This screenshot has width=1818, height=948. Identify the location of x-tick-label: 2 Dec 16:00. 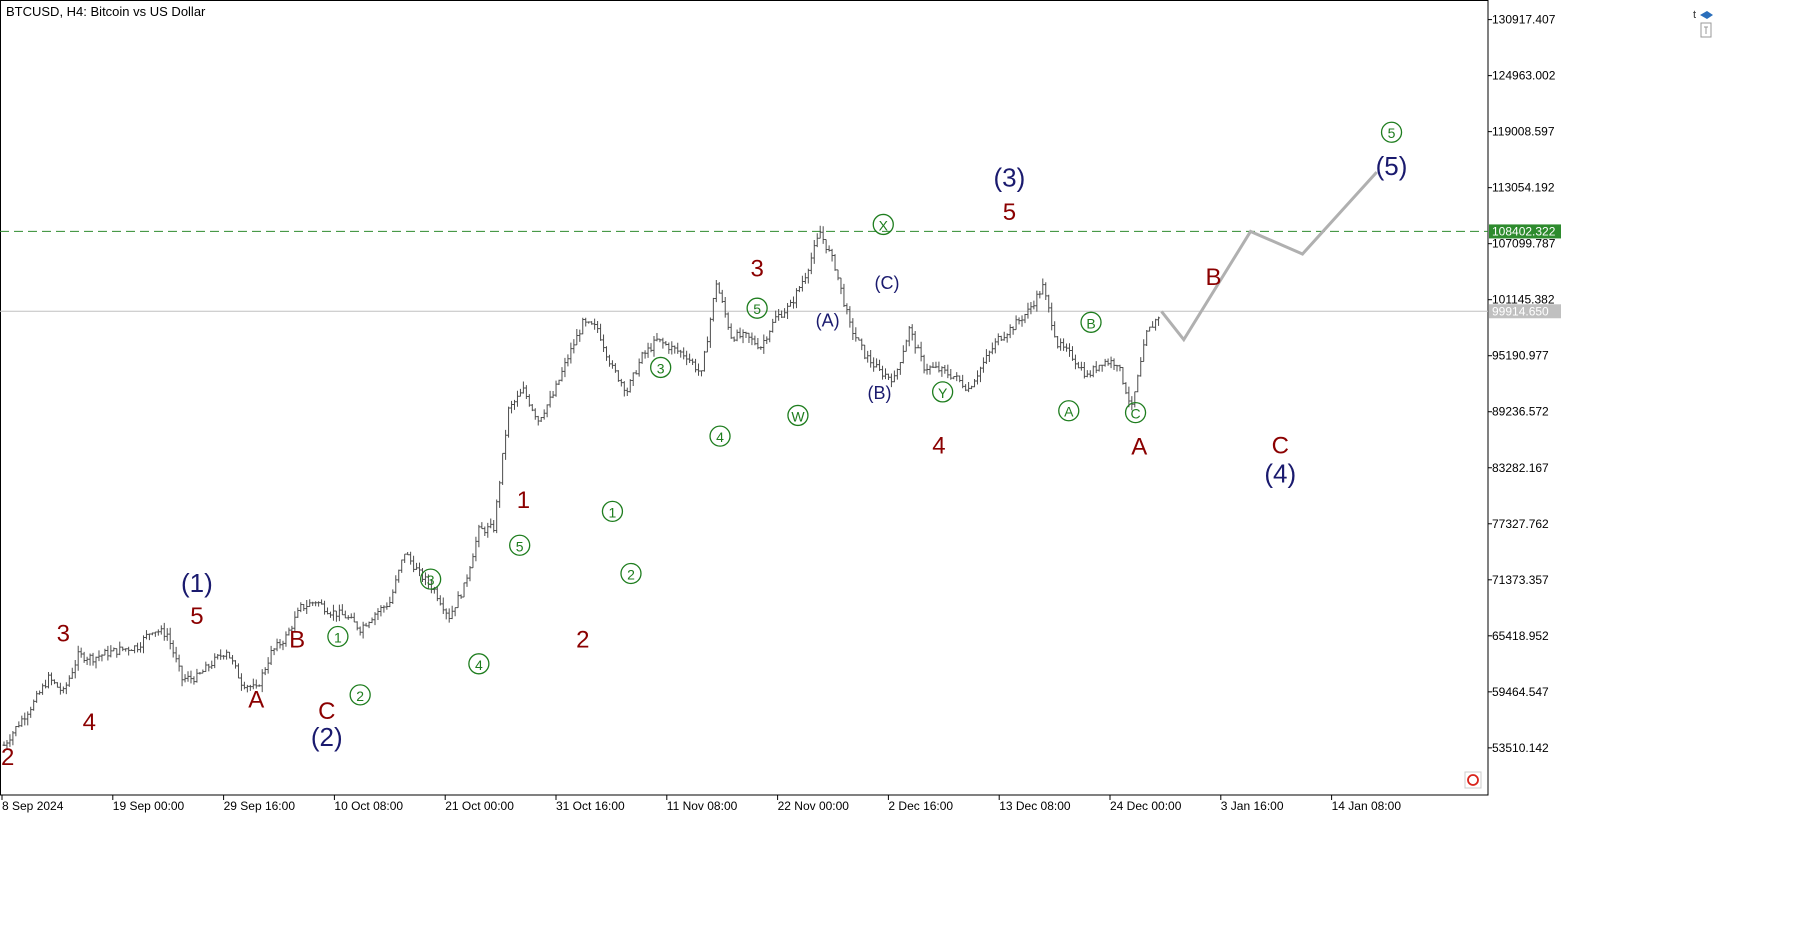
(920, 806).